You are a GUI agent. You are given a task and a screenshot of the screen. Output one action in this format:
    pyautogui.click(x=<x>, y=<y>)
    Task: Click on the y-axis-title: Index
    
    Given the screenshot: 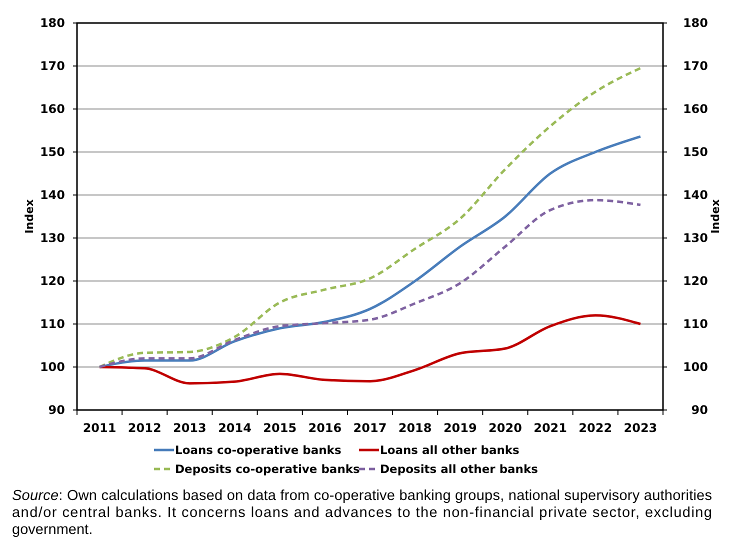 What is the action you would take?
    pyautogui.click(x=29, y=216)
    